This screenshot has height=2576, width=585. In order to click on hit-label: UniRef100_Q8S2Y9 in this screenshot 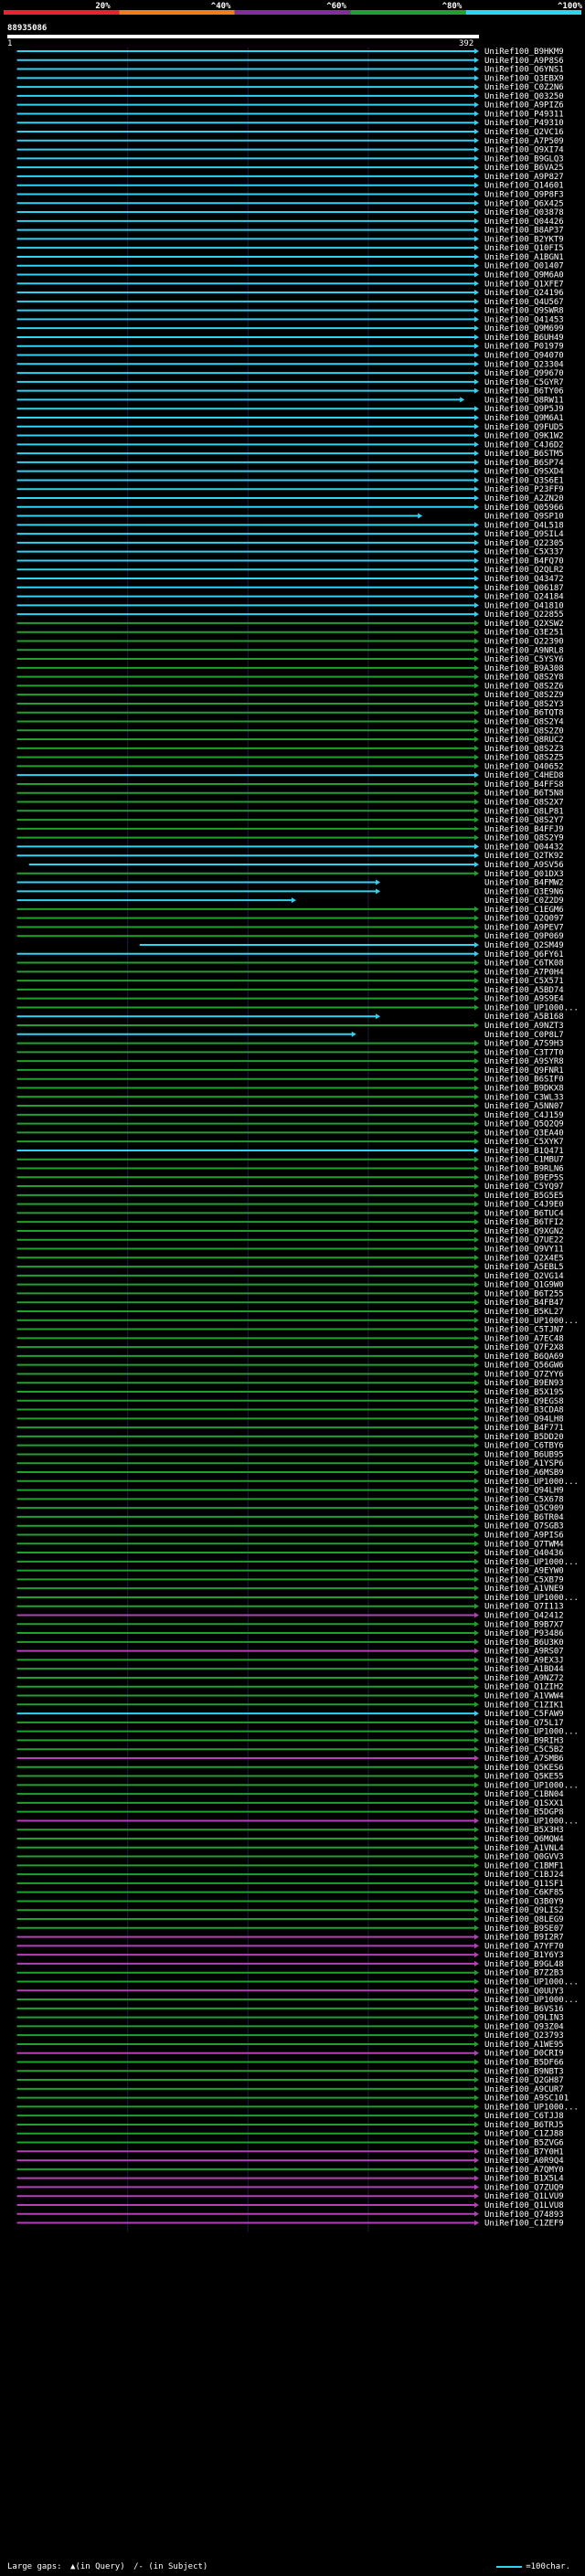, I will do `click(524, 838)`.